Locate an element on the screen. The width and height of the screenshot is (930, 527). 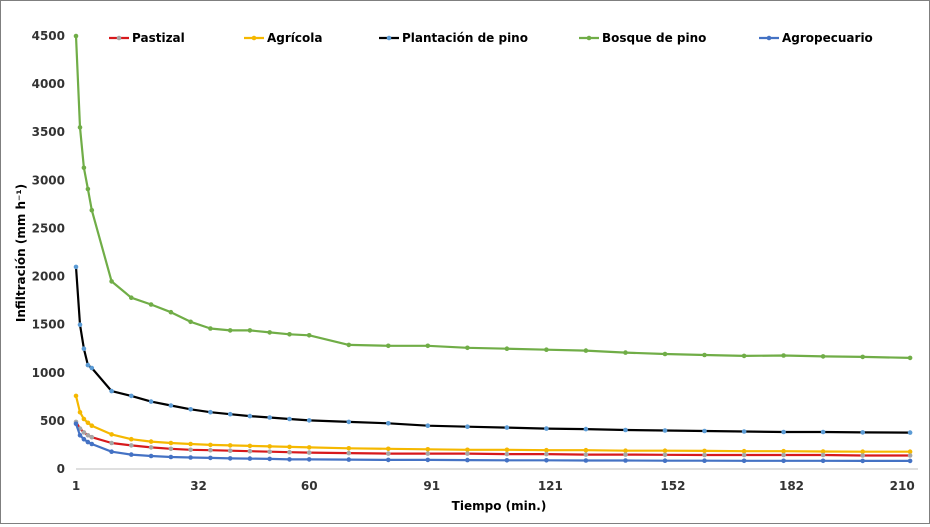
legend-item: Plantación de pino is located at coordinates (453, 38).